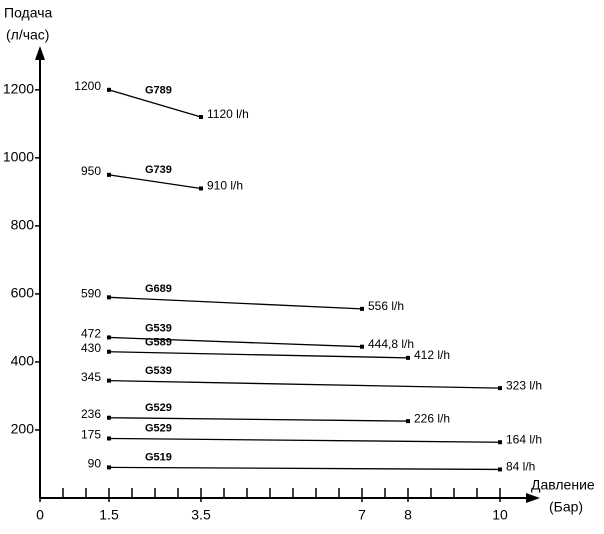  Describe the element at coordinates (158, 90) in the screenshot. I see `series-name: G789` at that location.